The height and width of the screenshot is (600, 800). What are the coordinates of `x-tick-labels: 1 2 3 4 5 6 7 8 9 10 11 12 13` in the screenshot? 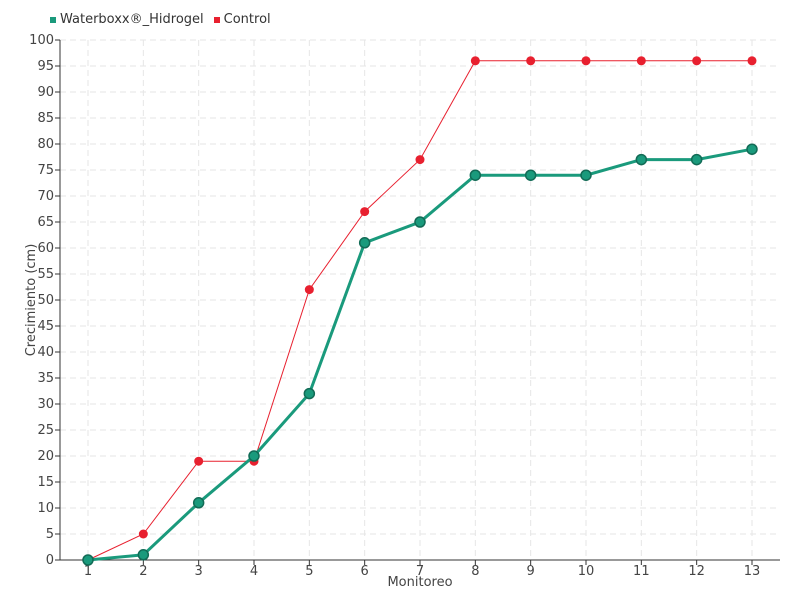 It's located at (422, 571).